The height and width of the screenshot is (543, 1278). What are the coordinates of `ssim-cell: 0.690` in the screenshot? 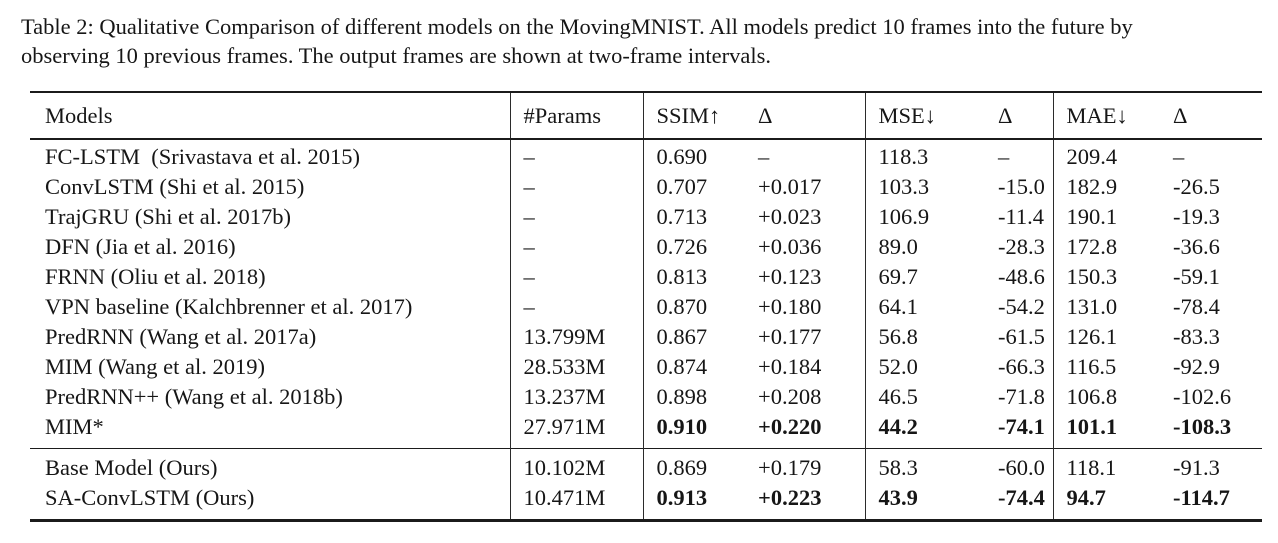 It's located at (693, 155).